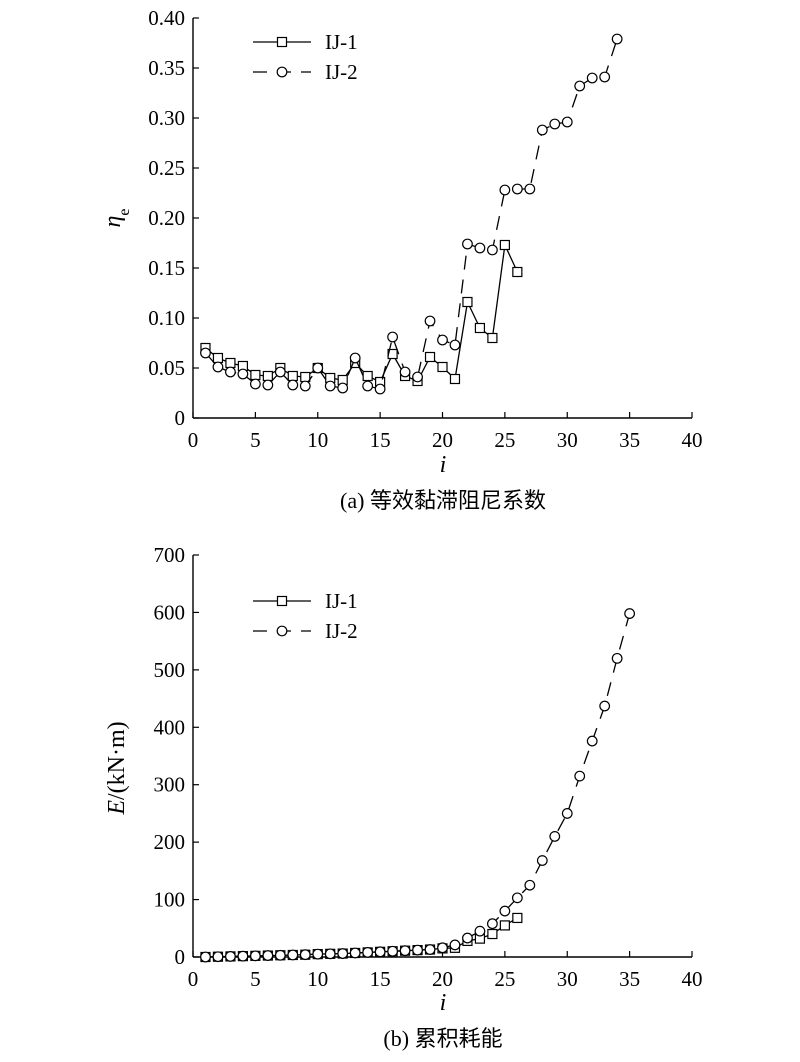 The image size is (800, 1062). Describe the element at coordinates (341, 72) in the screenshot. I see `chart-a-legend-ij-2-label: IJ-2` at that location.